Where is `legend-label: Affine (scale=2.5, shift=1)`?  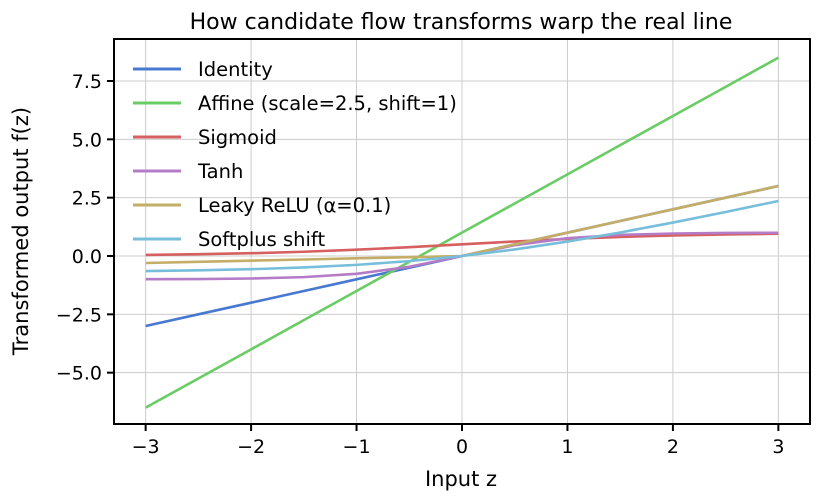 legend-label: Affine (scale=2.5, shift=1) is located at coordinates (327, 103).